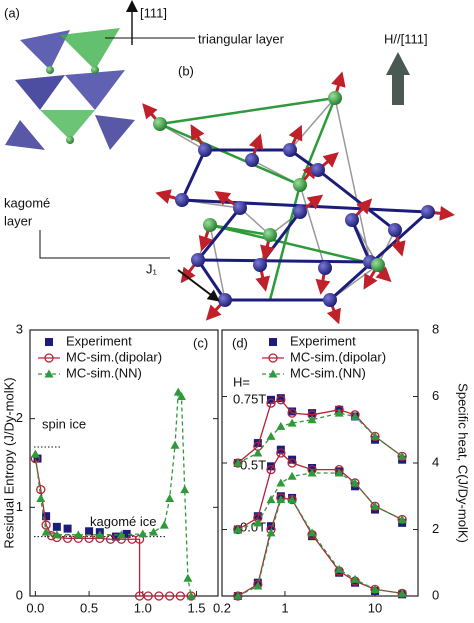 This screenshot has height=623, width=474. Describe the element at coordinates (196, 607) in the screenshot. I see `x-tick-label: 1.5` at that location.